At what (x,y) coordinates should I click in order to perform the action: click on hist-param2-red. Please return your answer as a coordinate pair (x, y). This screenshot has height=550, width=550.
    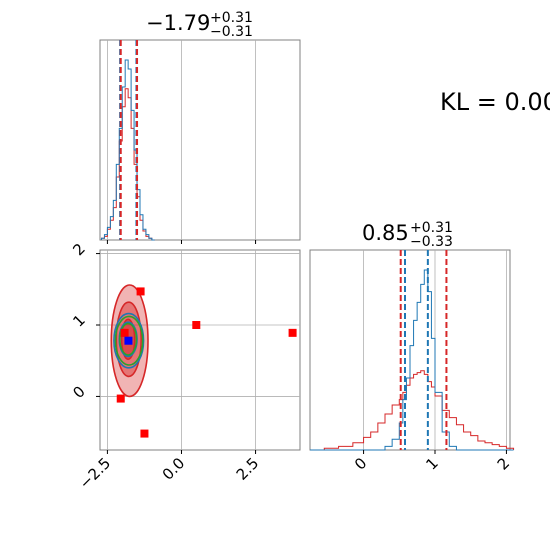
    Looking at the image, I should click on (412, 410).